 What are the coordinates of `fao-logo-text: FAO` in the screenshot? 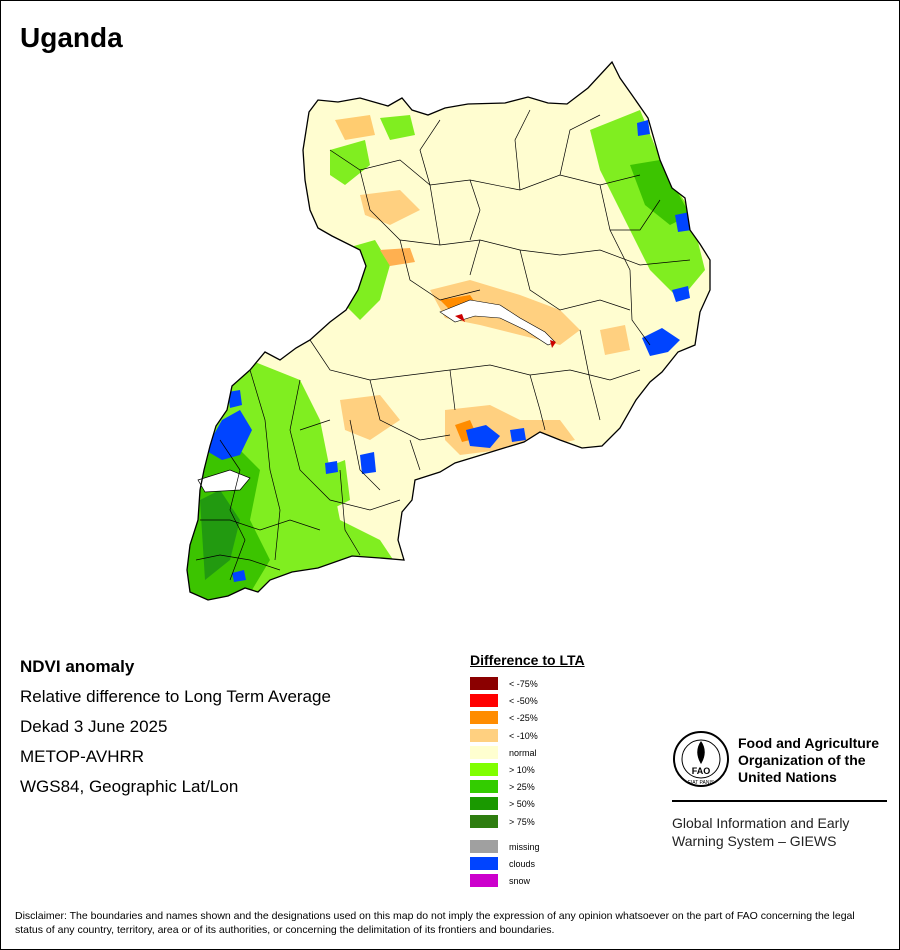 It's located at (701, 771).